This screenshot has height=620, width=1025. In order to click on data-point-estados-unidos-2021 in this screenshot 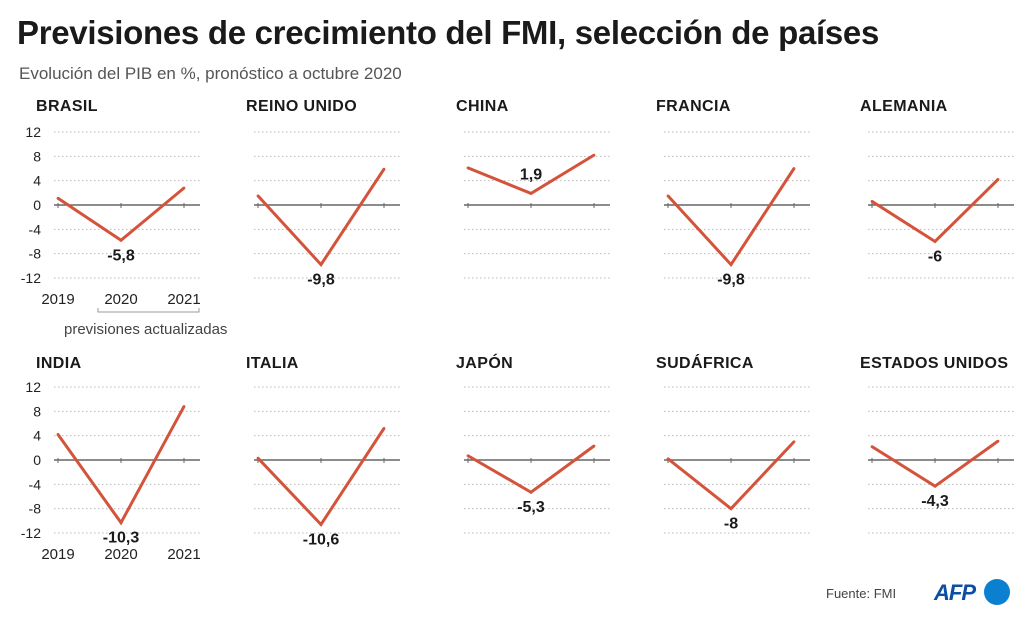, I will do `click(998, 441)`.